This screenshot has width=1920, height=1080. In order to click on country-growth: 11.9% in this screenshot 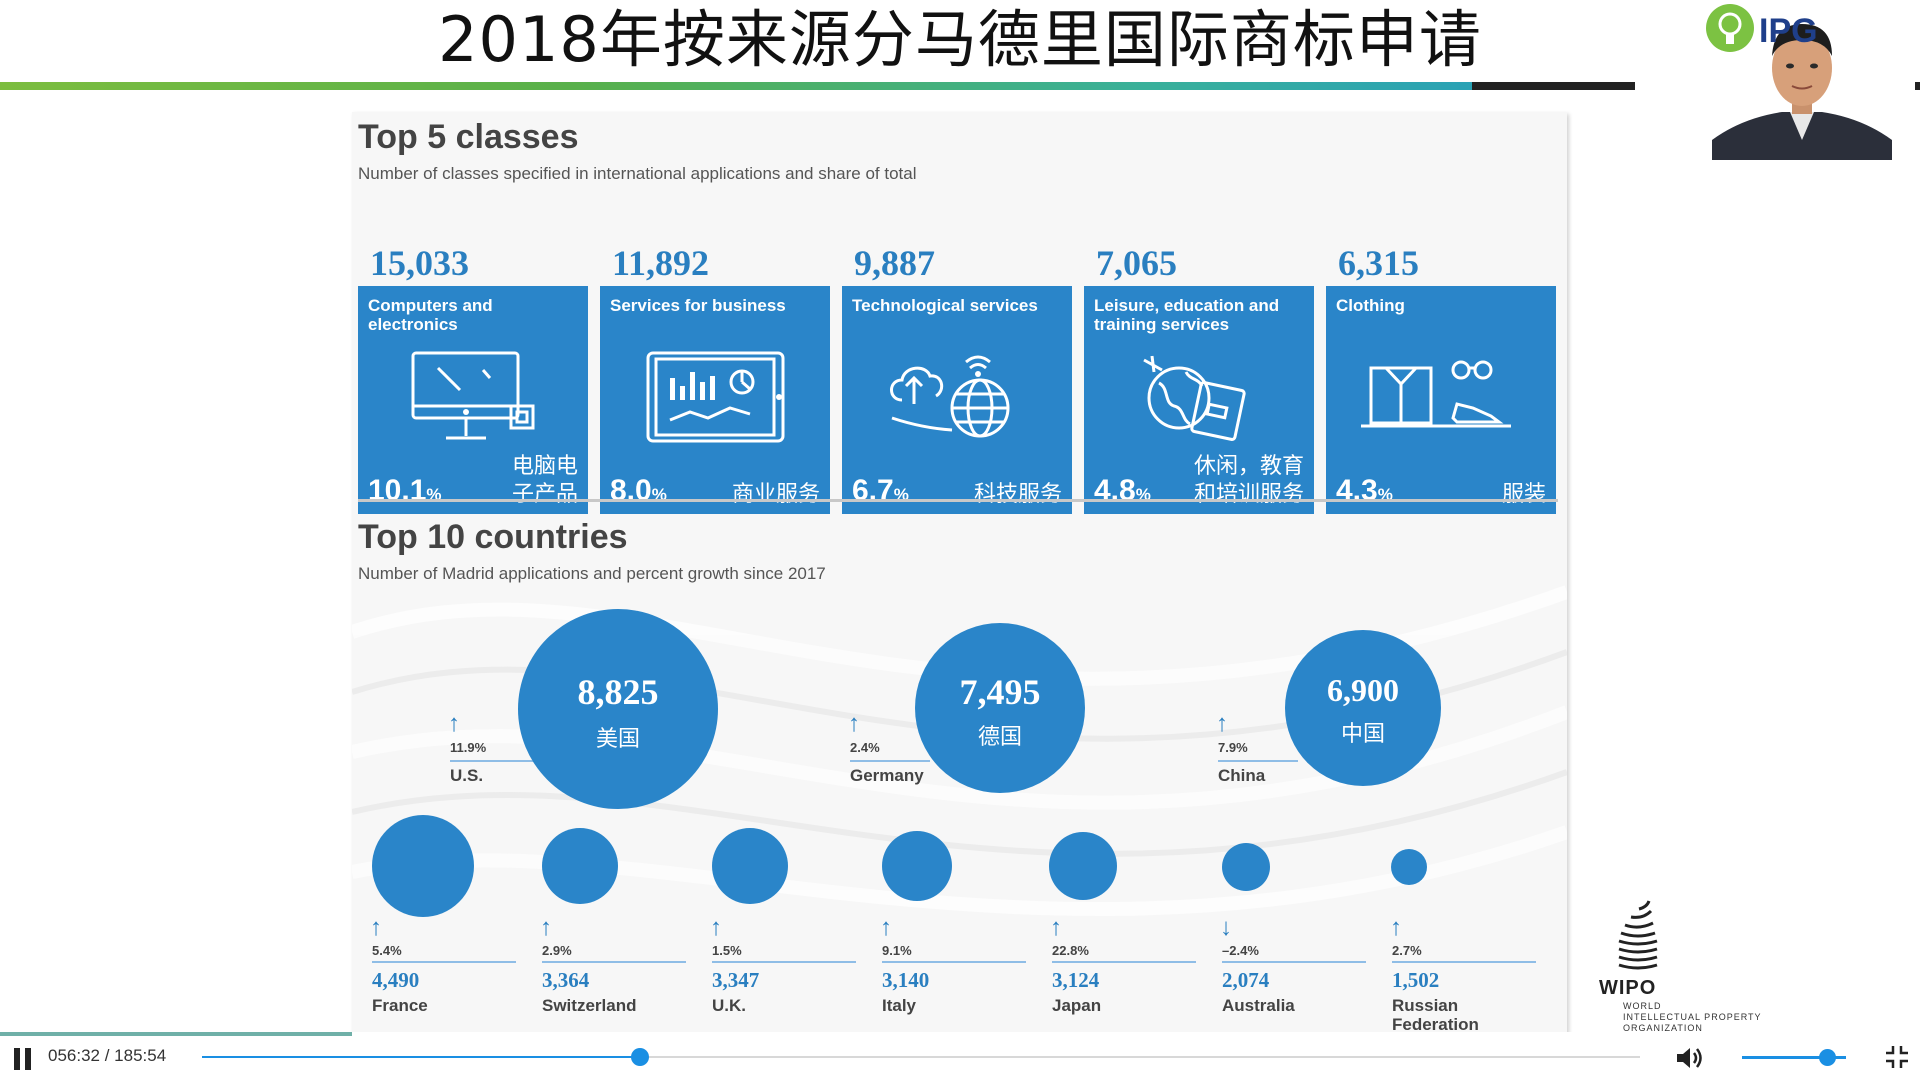, I will do `click(468, 747)`.